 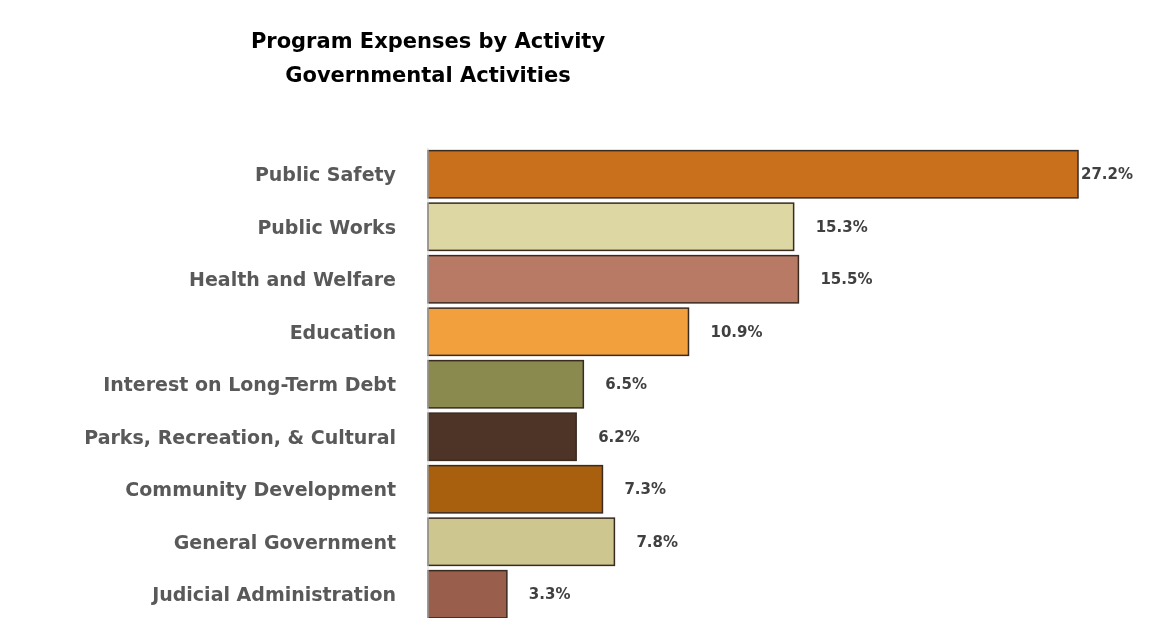 What do you see at coordinates (841, 226) in the screenshot?
I see `data-label: 15.3%` at bounding box center [841, 226].